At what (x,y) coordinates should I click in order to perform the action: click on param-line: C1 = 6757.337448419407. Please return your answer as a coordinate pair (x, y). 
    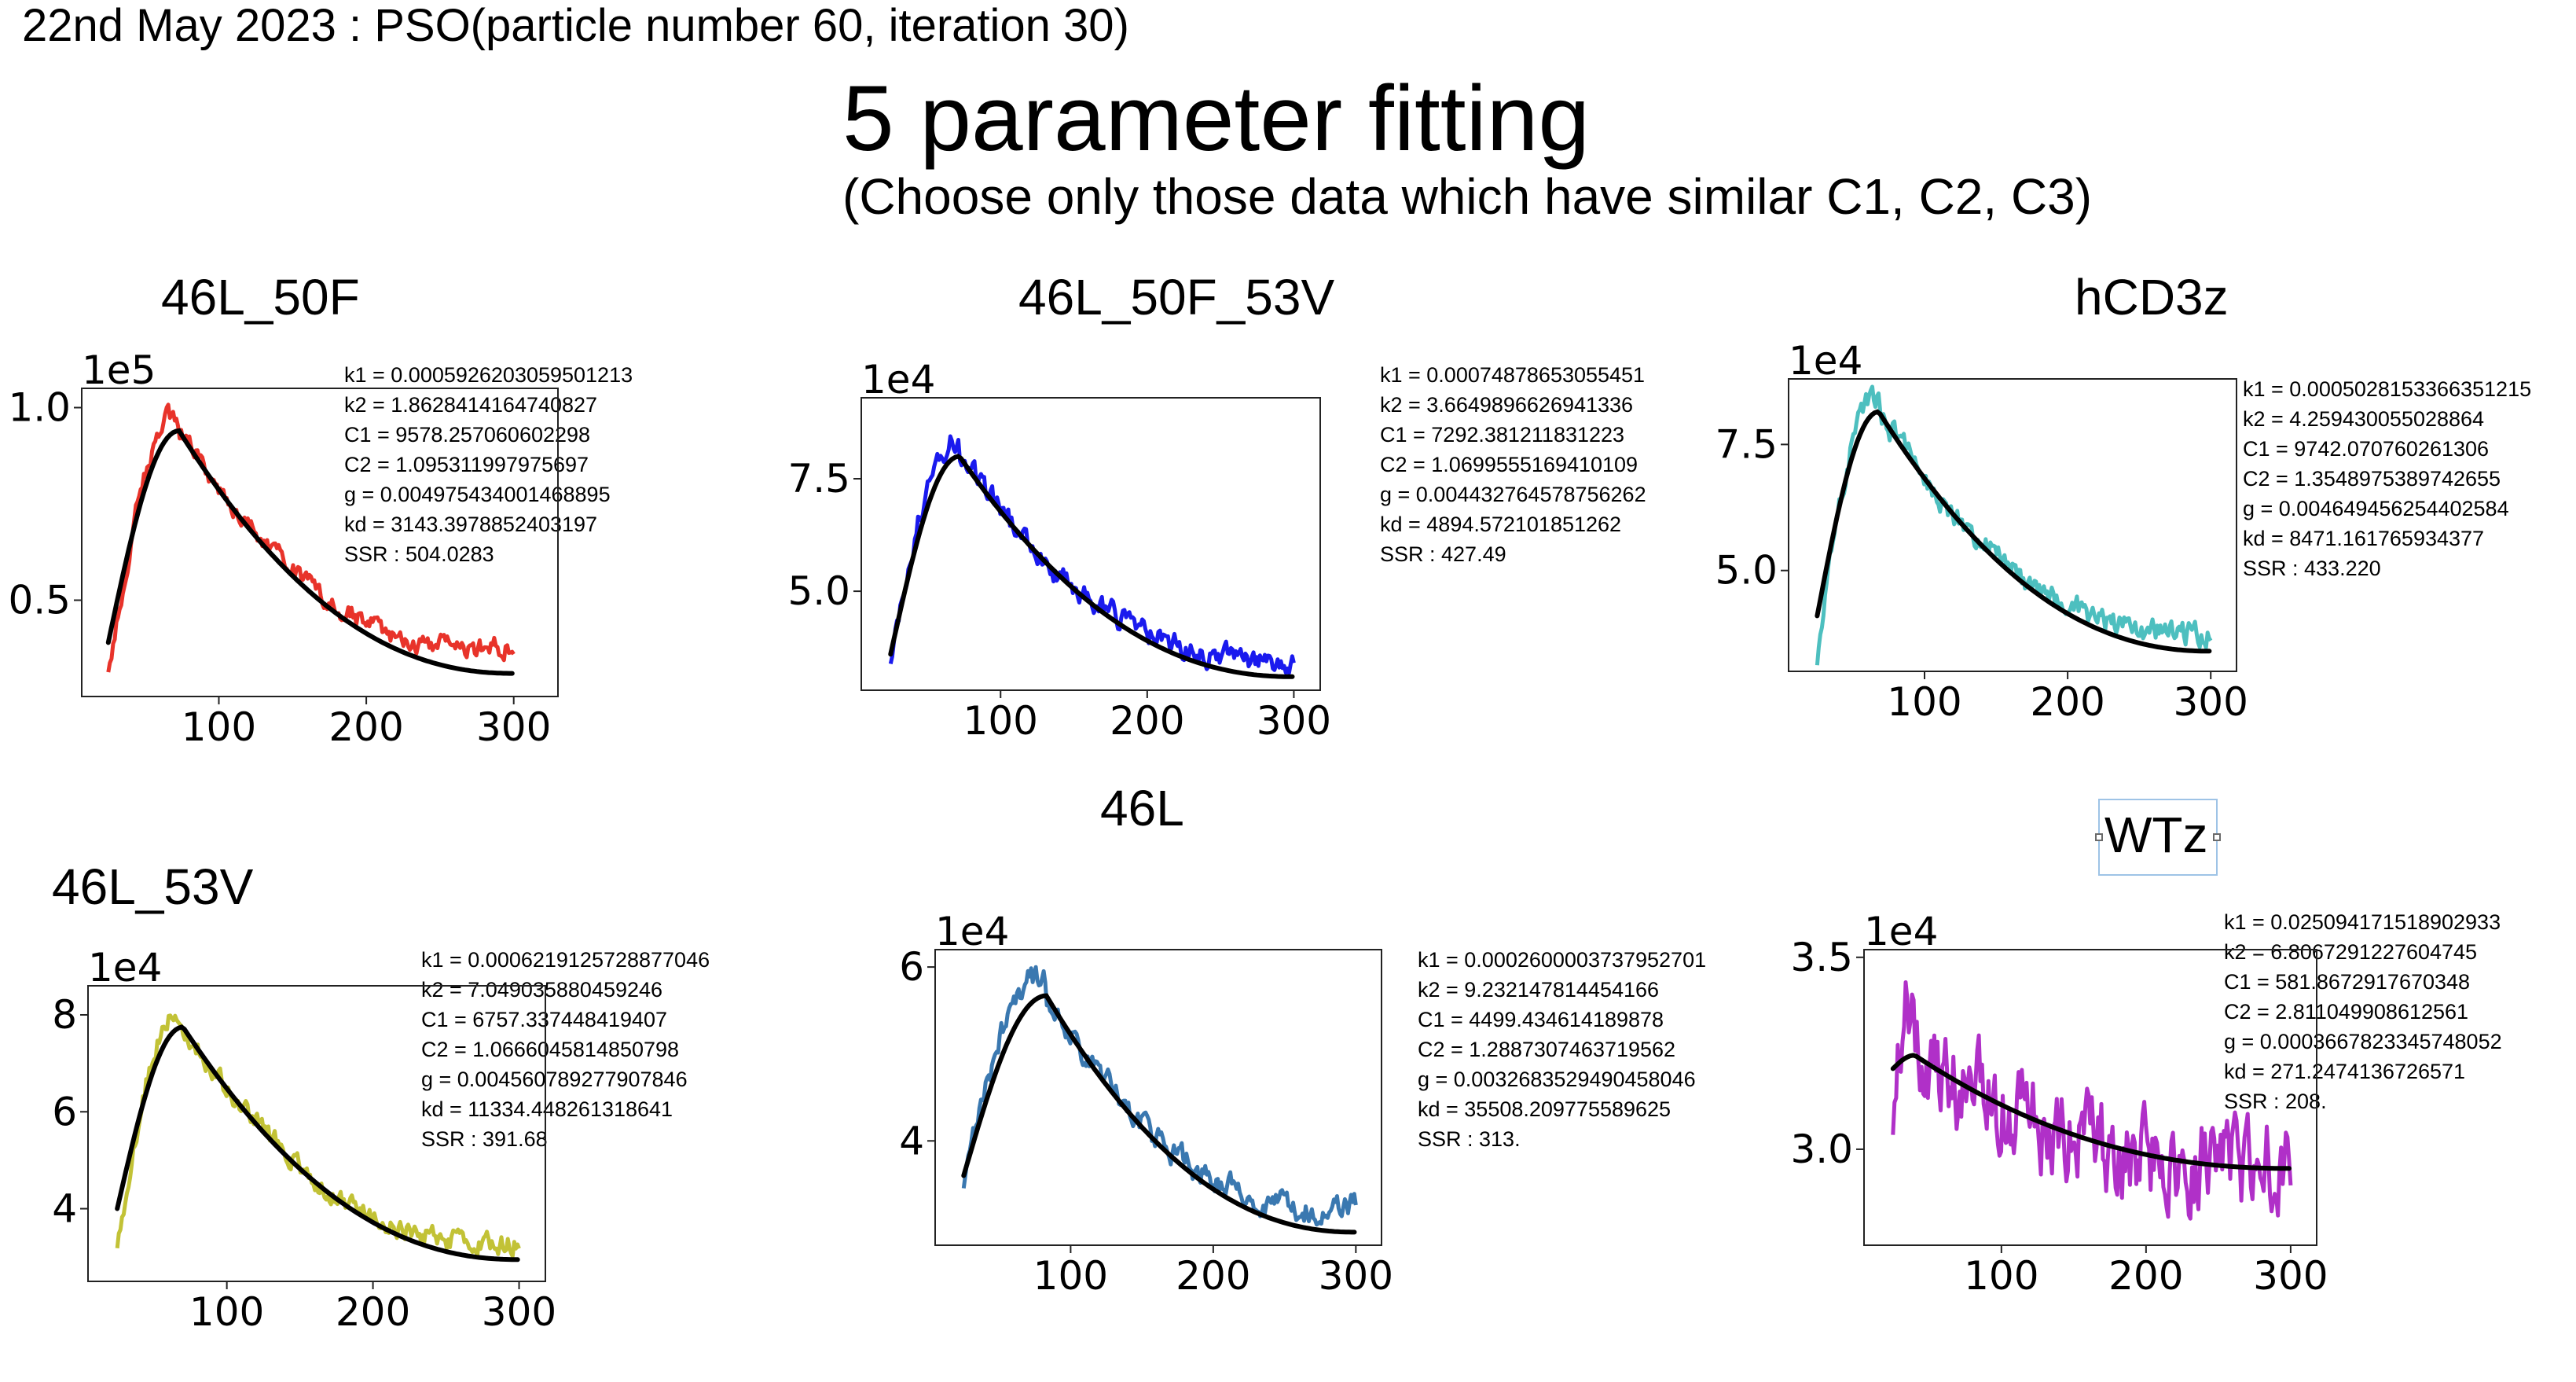
    Looking at the image, I should click on (544, 1019).